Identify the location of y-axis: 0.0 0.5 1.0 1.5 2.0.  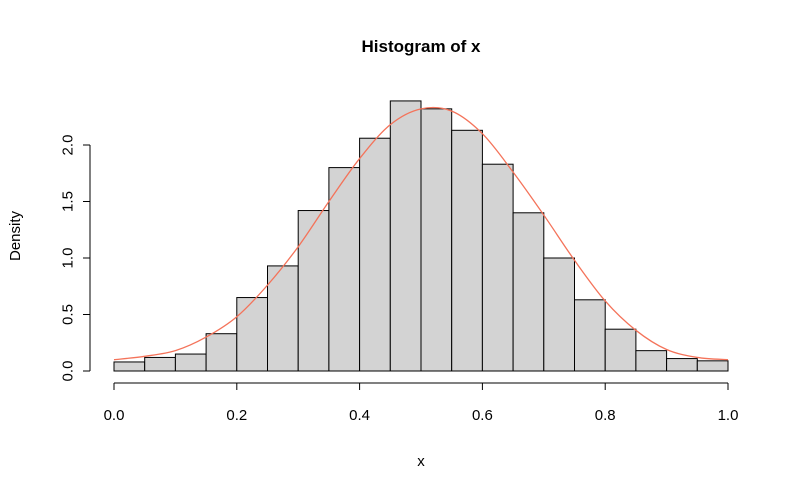
(75, 258).